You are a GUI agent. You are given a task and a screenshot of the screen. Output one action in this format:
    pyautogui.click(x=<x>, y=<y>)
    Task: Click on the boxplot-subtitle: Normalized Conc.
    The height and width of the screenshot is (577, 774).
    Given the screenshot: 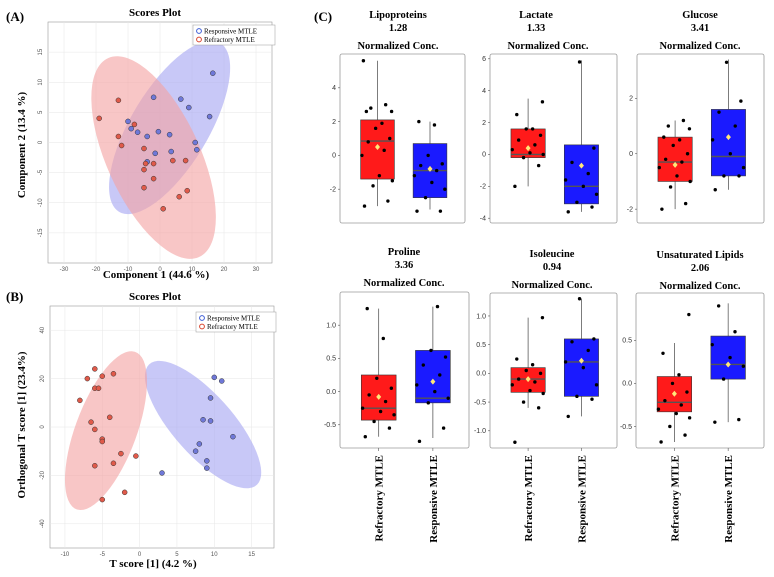 What is the action you would take?
    pyautogui.click(x=403, y=283)
    